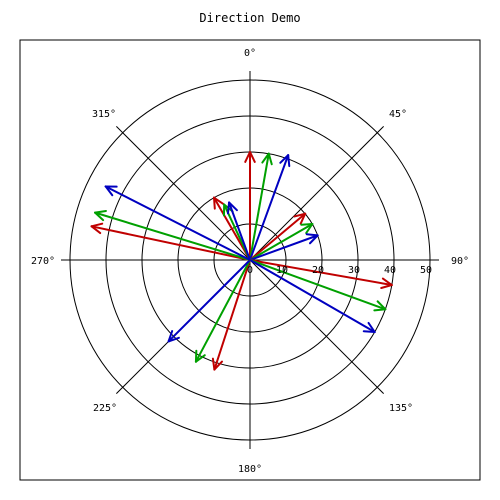 This screenshot has height=500, width=500. What do you see at coordinates (104, 114) in the screenshot?
I see `angle-label-315: 315°` at bounding box center [104, 114].